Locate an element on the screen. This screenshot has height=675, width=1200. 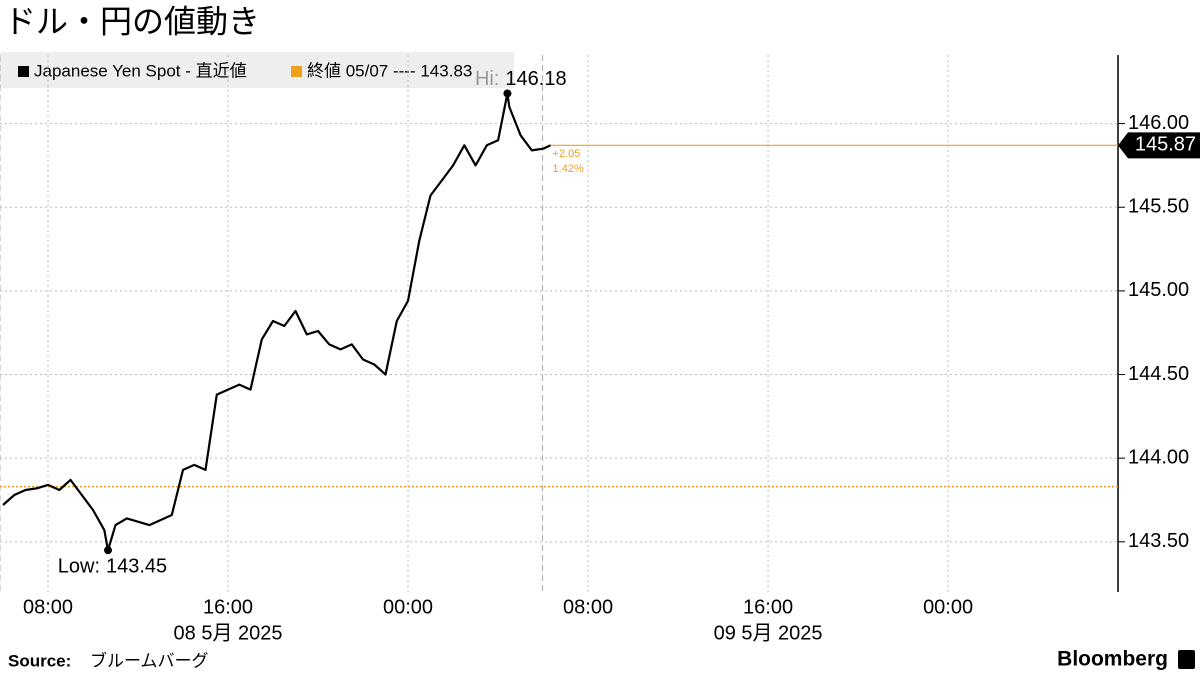
low-value: 143.45 is located at coordinates (136, 566).